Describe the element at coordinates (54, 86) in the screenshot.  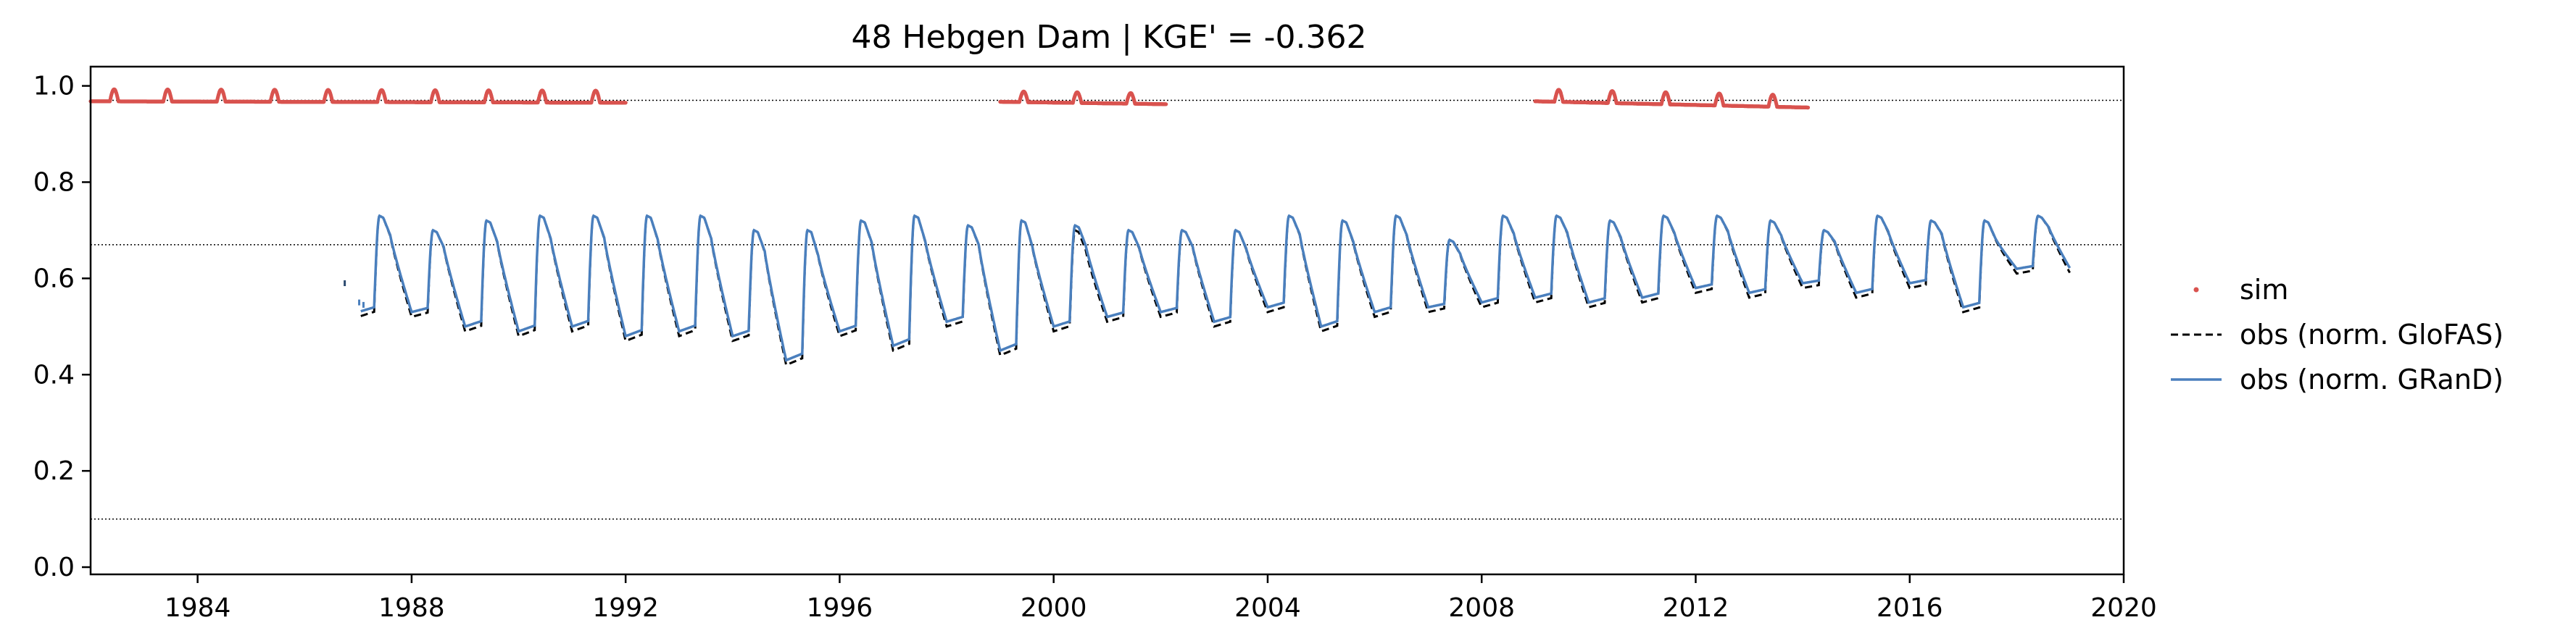
I see `y-tick-label-1.0: 1.0` at that location.